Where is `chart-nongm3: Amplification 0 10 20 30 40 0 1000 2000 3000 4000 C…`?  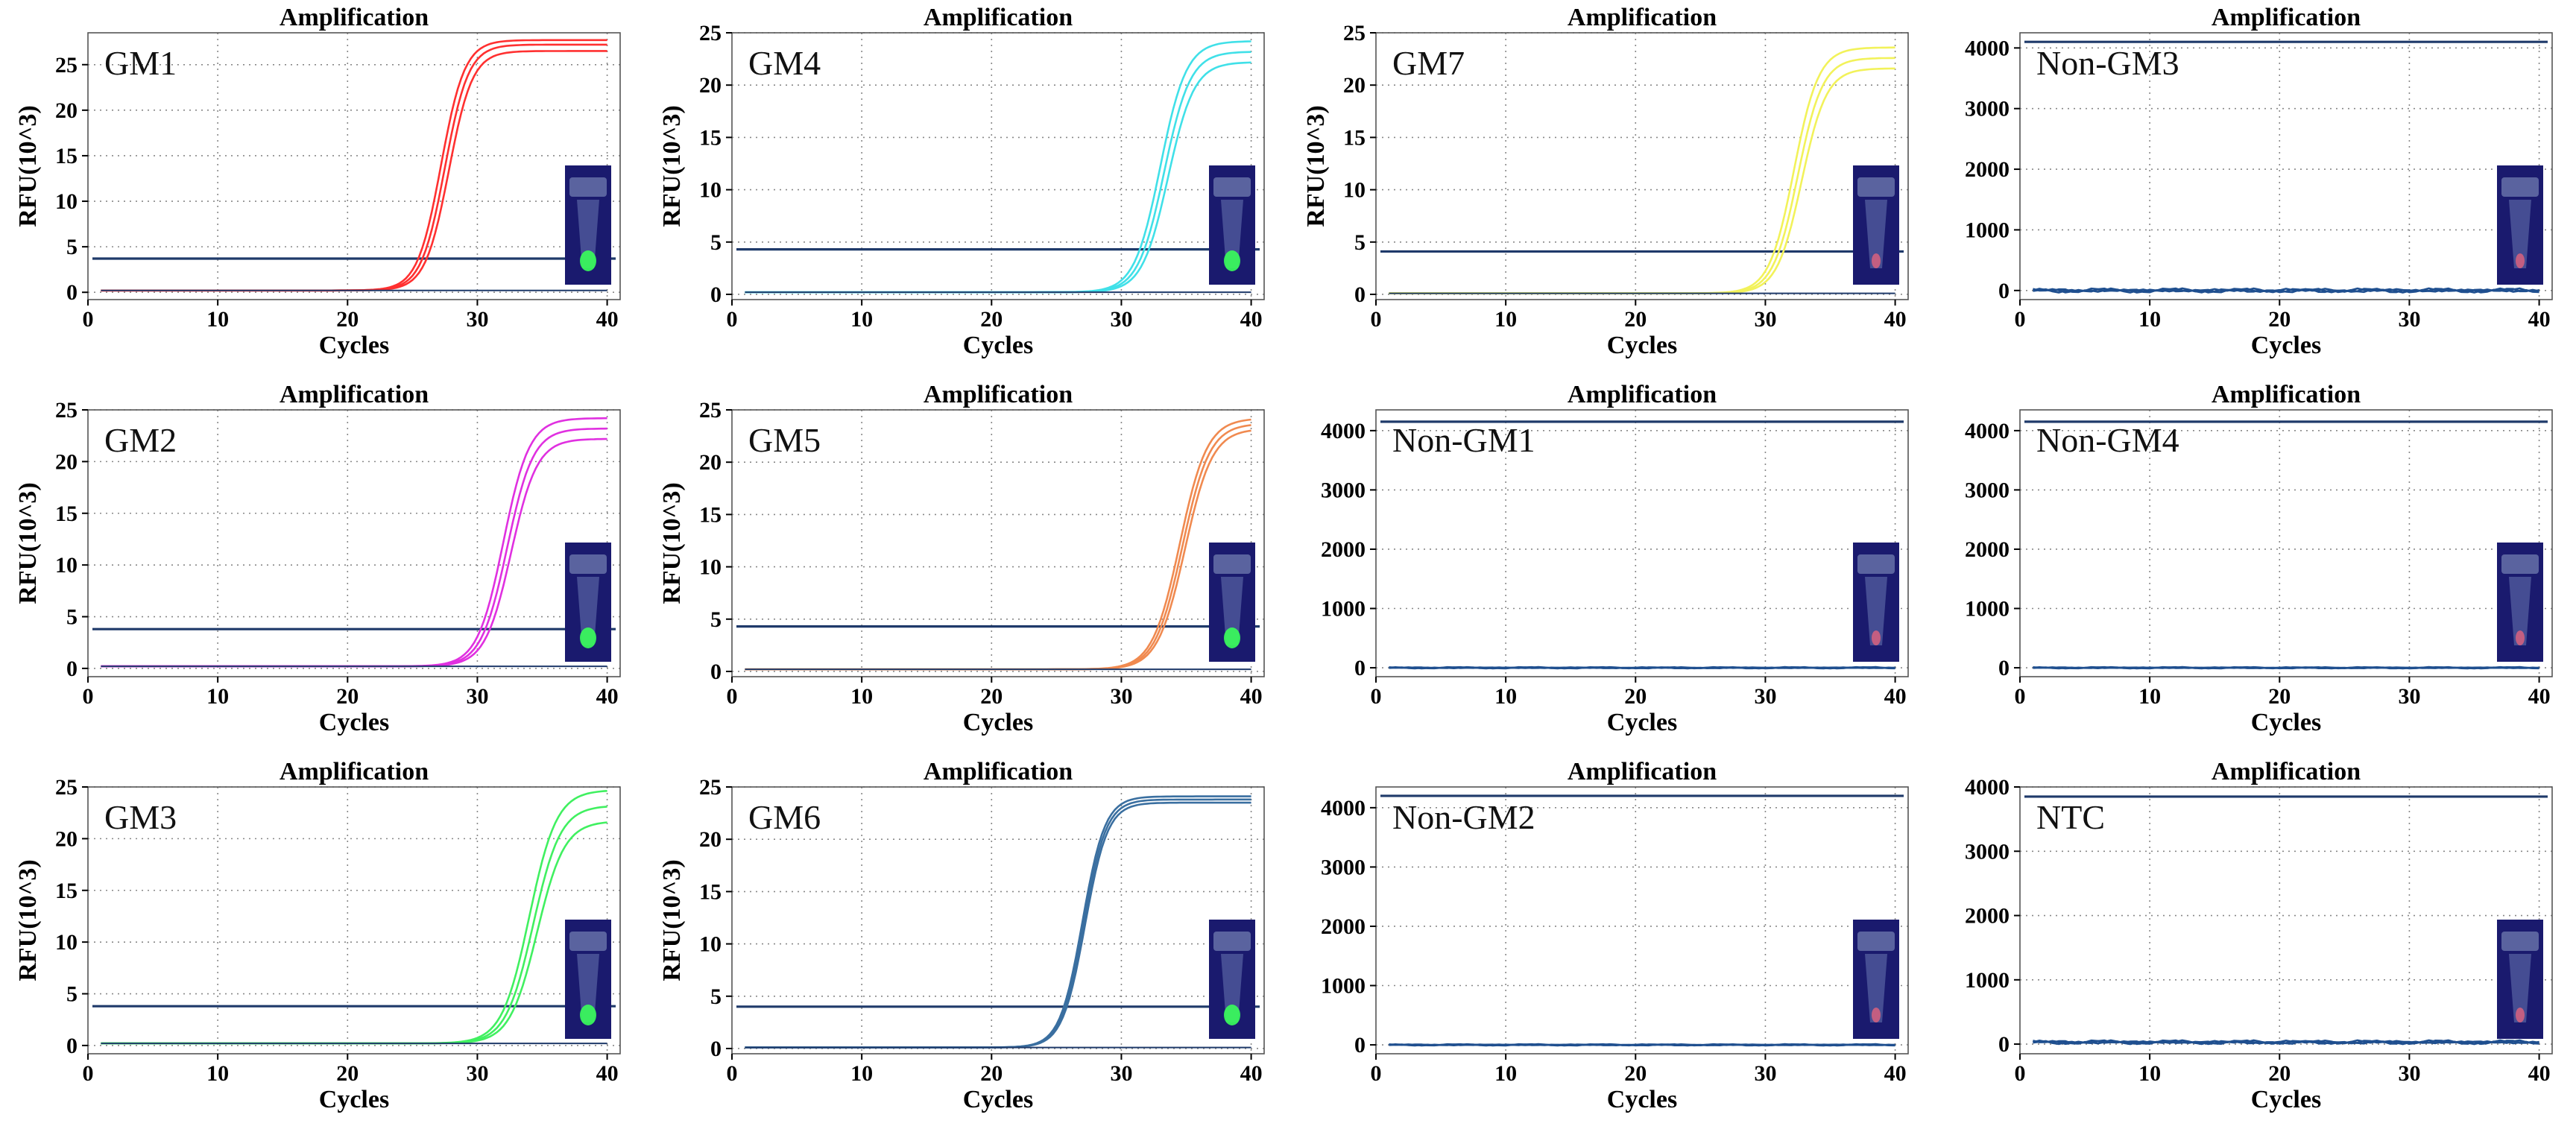 chart-nongm3: Amplification 0 10 20 30 40 0 1000 2000 3000 4000 C… is located at coordinates (2259, 181).